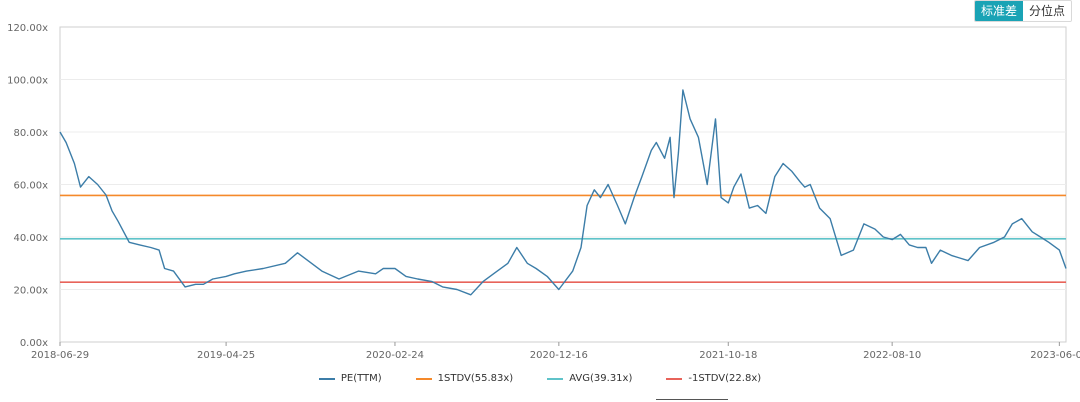 The image size is (1080, 402). What do you see at coordinates (30, 186) in the screenshot?
I see `y-tick-label: 60.00x` at bounding box center [30, 186].